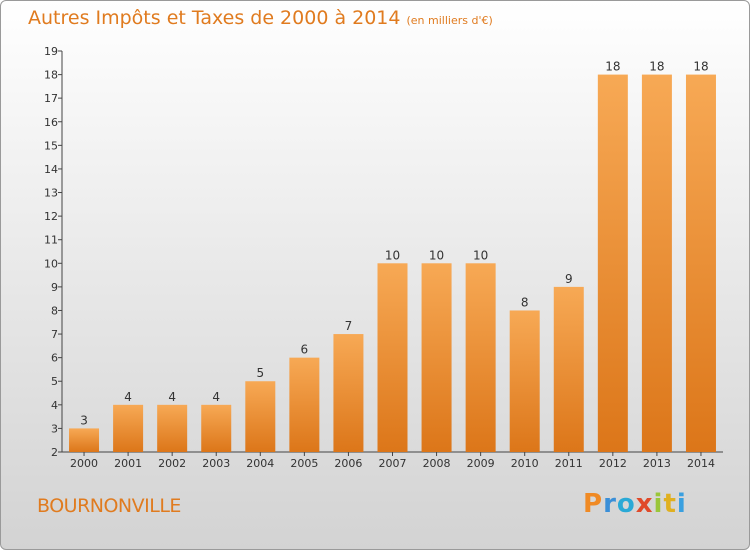 The image size is (750, 550). Describe the element at coordinates (436, 357) in the screenshot. I see `bar-2008` at that location.